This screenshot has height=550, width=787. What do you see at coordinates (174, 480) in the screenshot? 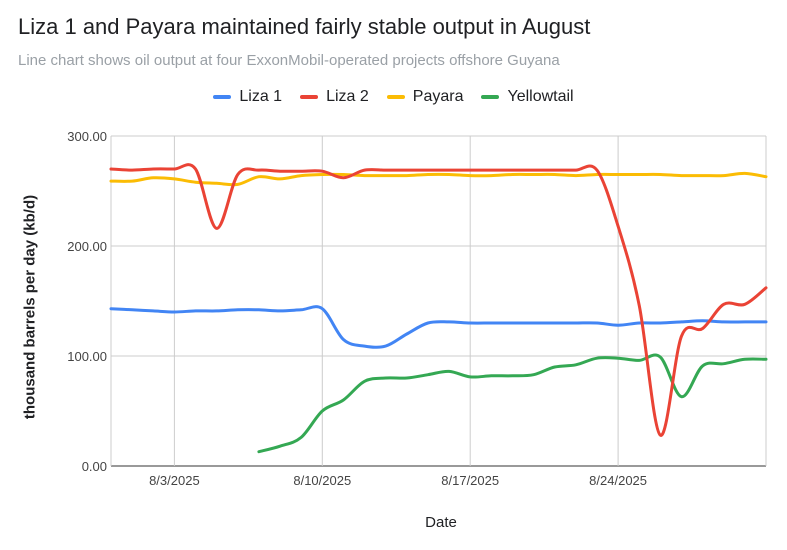
I see `x-tick-label: 8/3/2025` at bounding box center [174, 480].